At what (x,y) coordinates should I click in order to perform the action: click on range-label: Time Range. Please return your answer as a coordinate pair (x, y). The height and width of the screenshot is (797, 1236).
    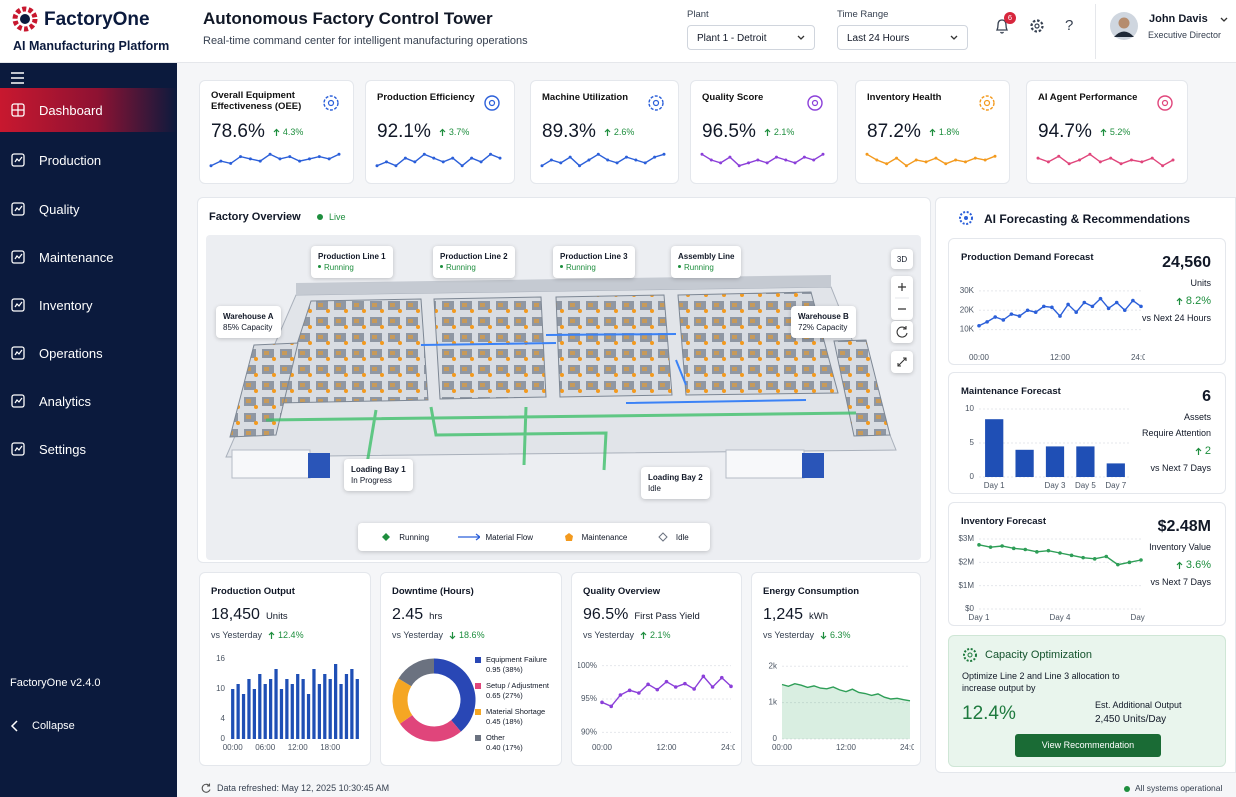
    Looking at the image, I should click on (863, 14).